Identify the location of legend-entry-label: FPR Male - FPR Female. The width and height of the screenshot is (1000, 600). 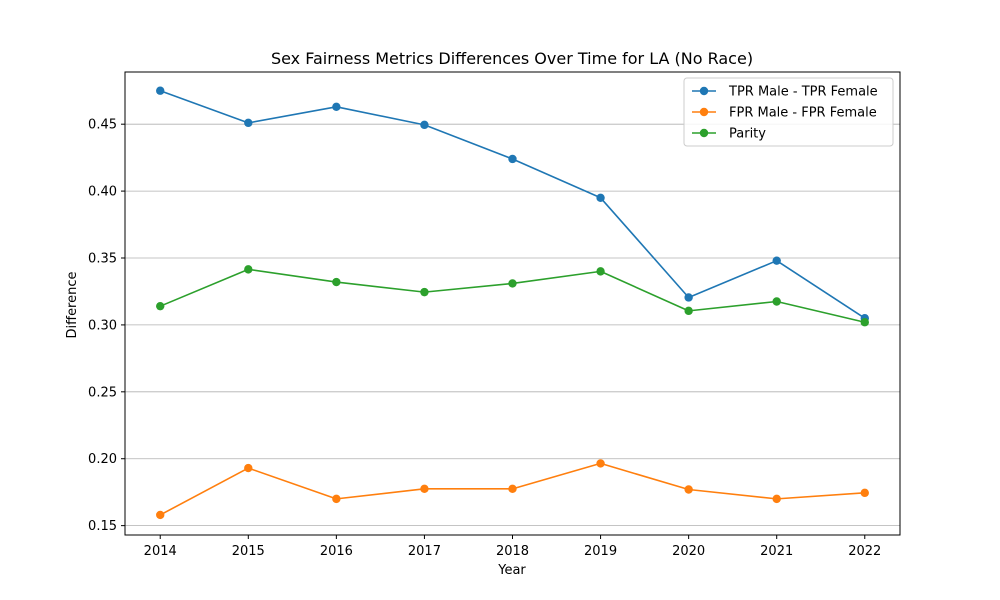
(803, 113).